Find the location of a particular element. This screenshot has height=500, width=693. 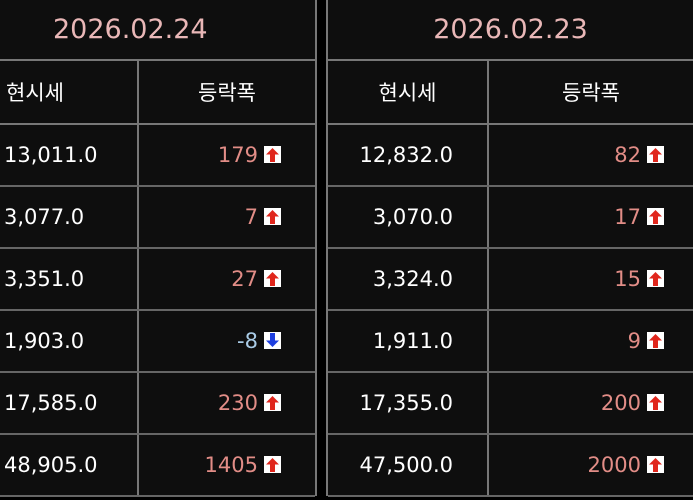

table-row: 12,832.0 82 is located at coordinates (510, 155).